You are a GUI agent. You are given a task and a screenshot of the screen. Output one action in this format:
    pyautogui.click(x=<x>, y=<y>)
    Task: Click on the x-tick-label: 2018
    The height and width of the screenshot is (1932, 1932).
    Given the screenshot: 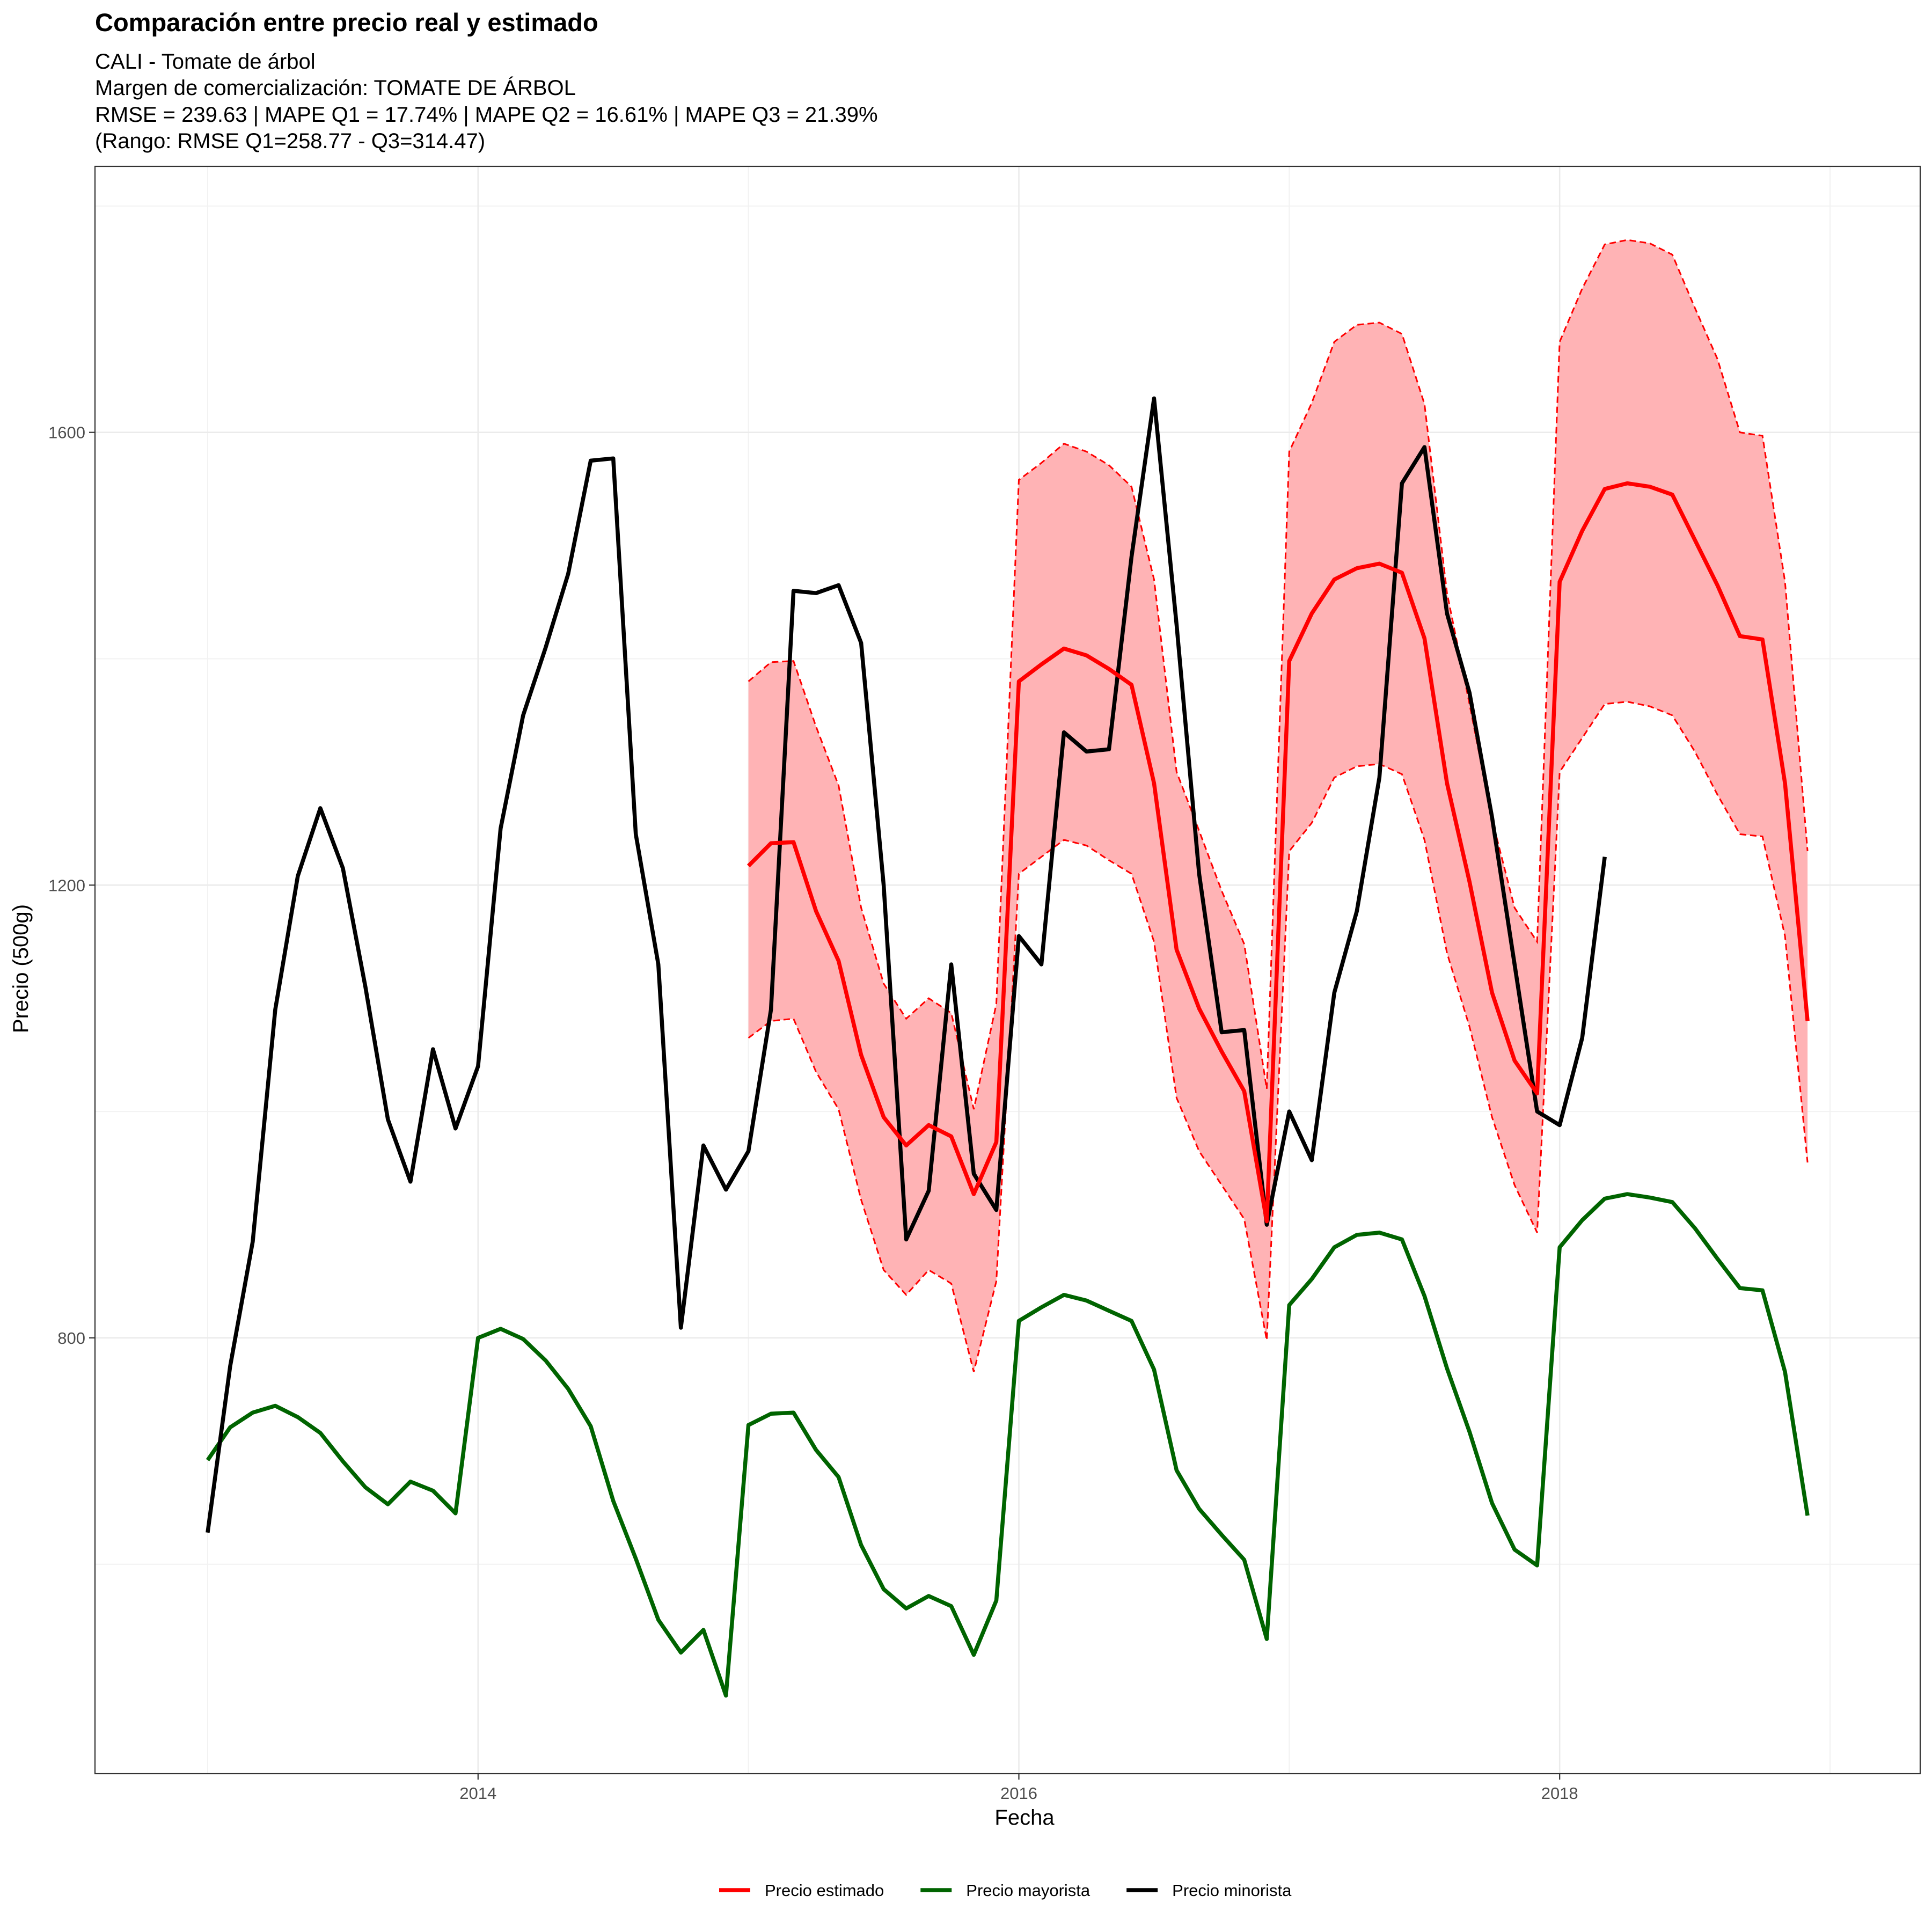 What is the action you would take?
    pyautogui.click(x=1559, y=1793)
    